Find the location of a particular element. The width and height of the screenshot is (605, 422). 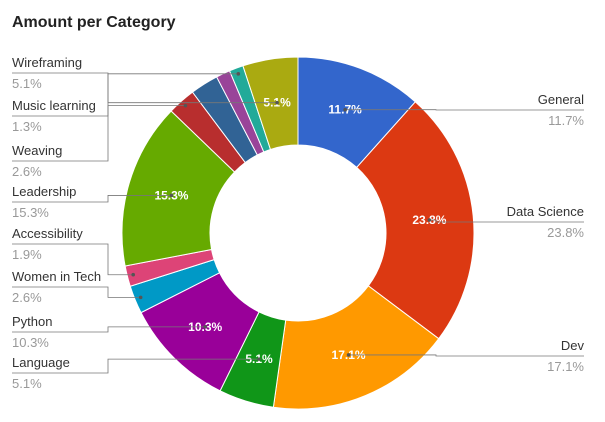

callout-value-data-science: 23.8% is located at coordinates (565, 232).